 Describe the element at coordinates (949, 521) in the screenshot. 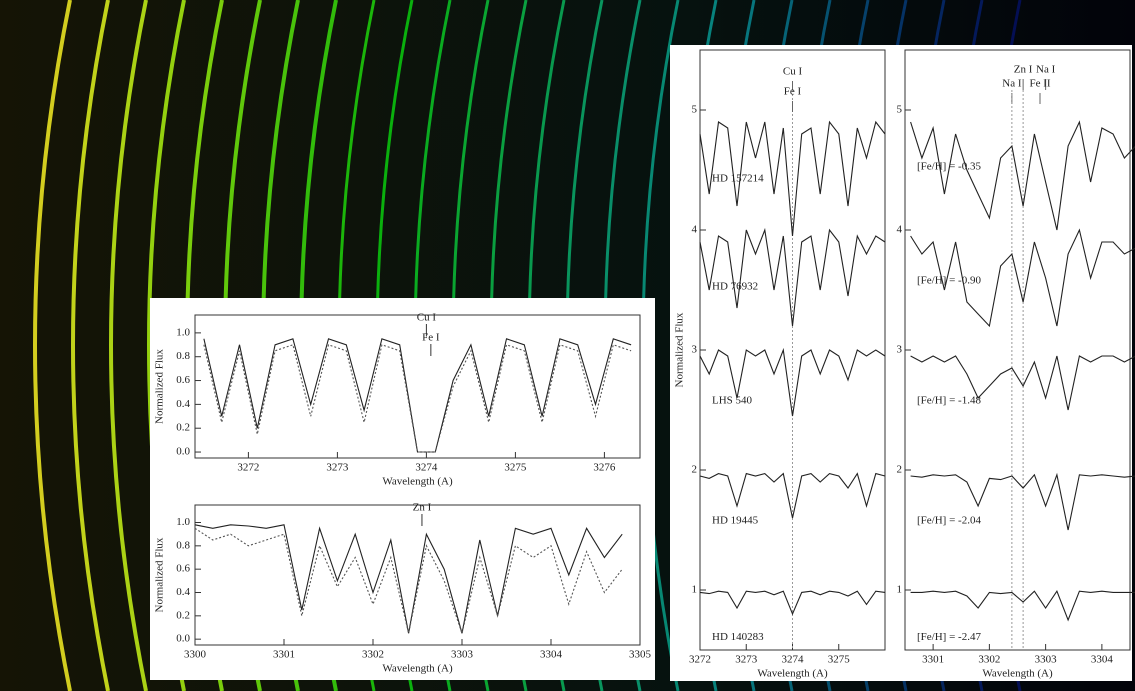

I see `spectrum-label: [Fe/H] = -2.04` at that location.